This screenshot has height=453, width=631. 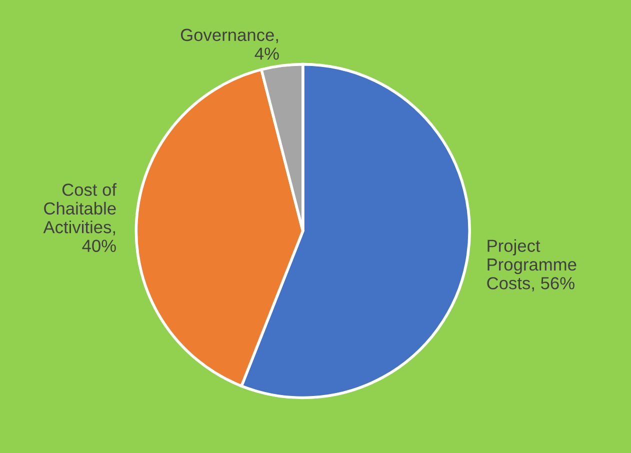 I want to click on slice-label: Governance, 4%, so click(x=229, y=44).